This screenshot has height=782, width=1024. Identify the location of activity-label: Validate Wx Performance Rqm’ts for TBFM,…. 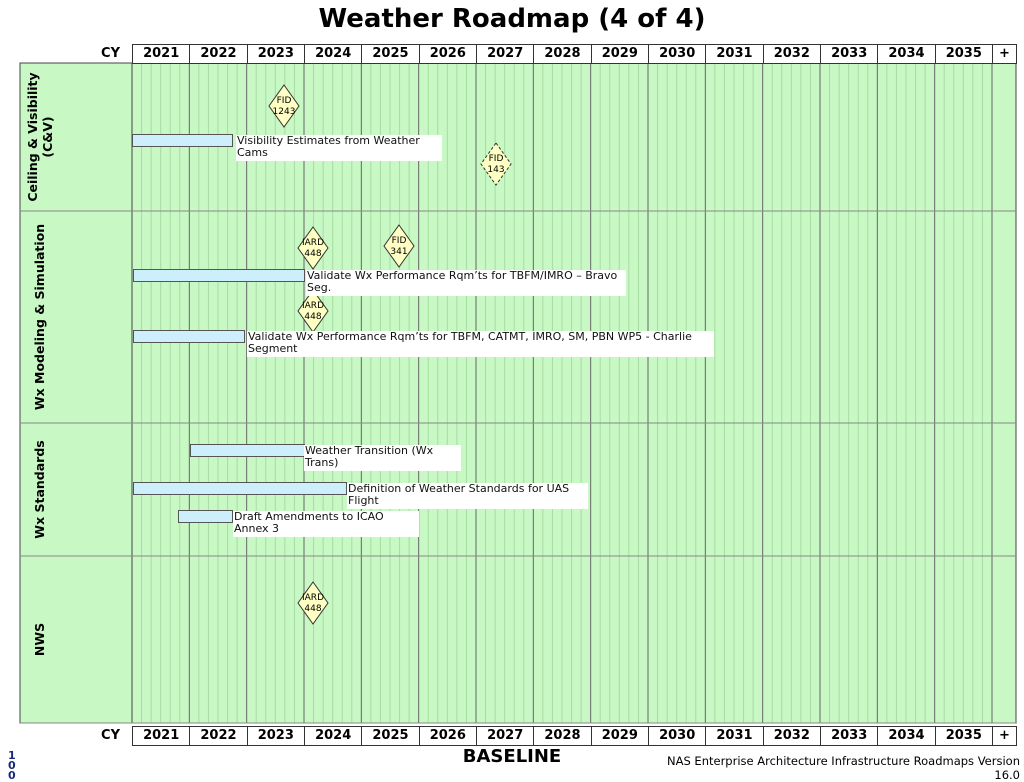
(480, 344).